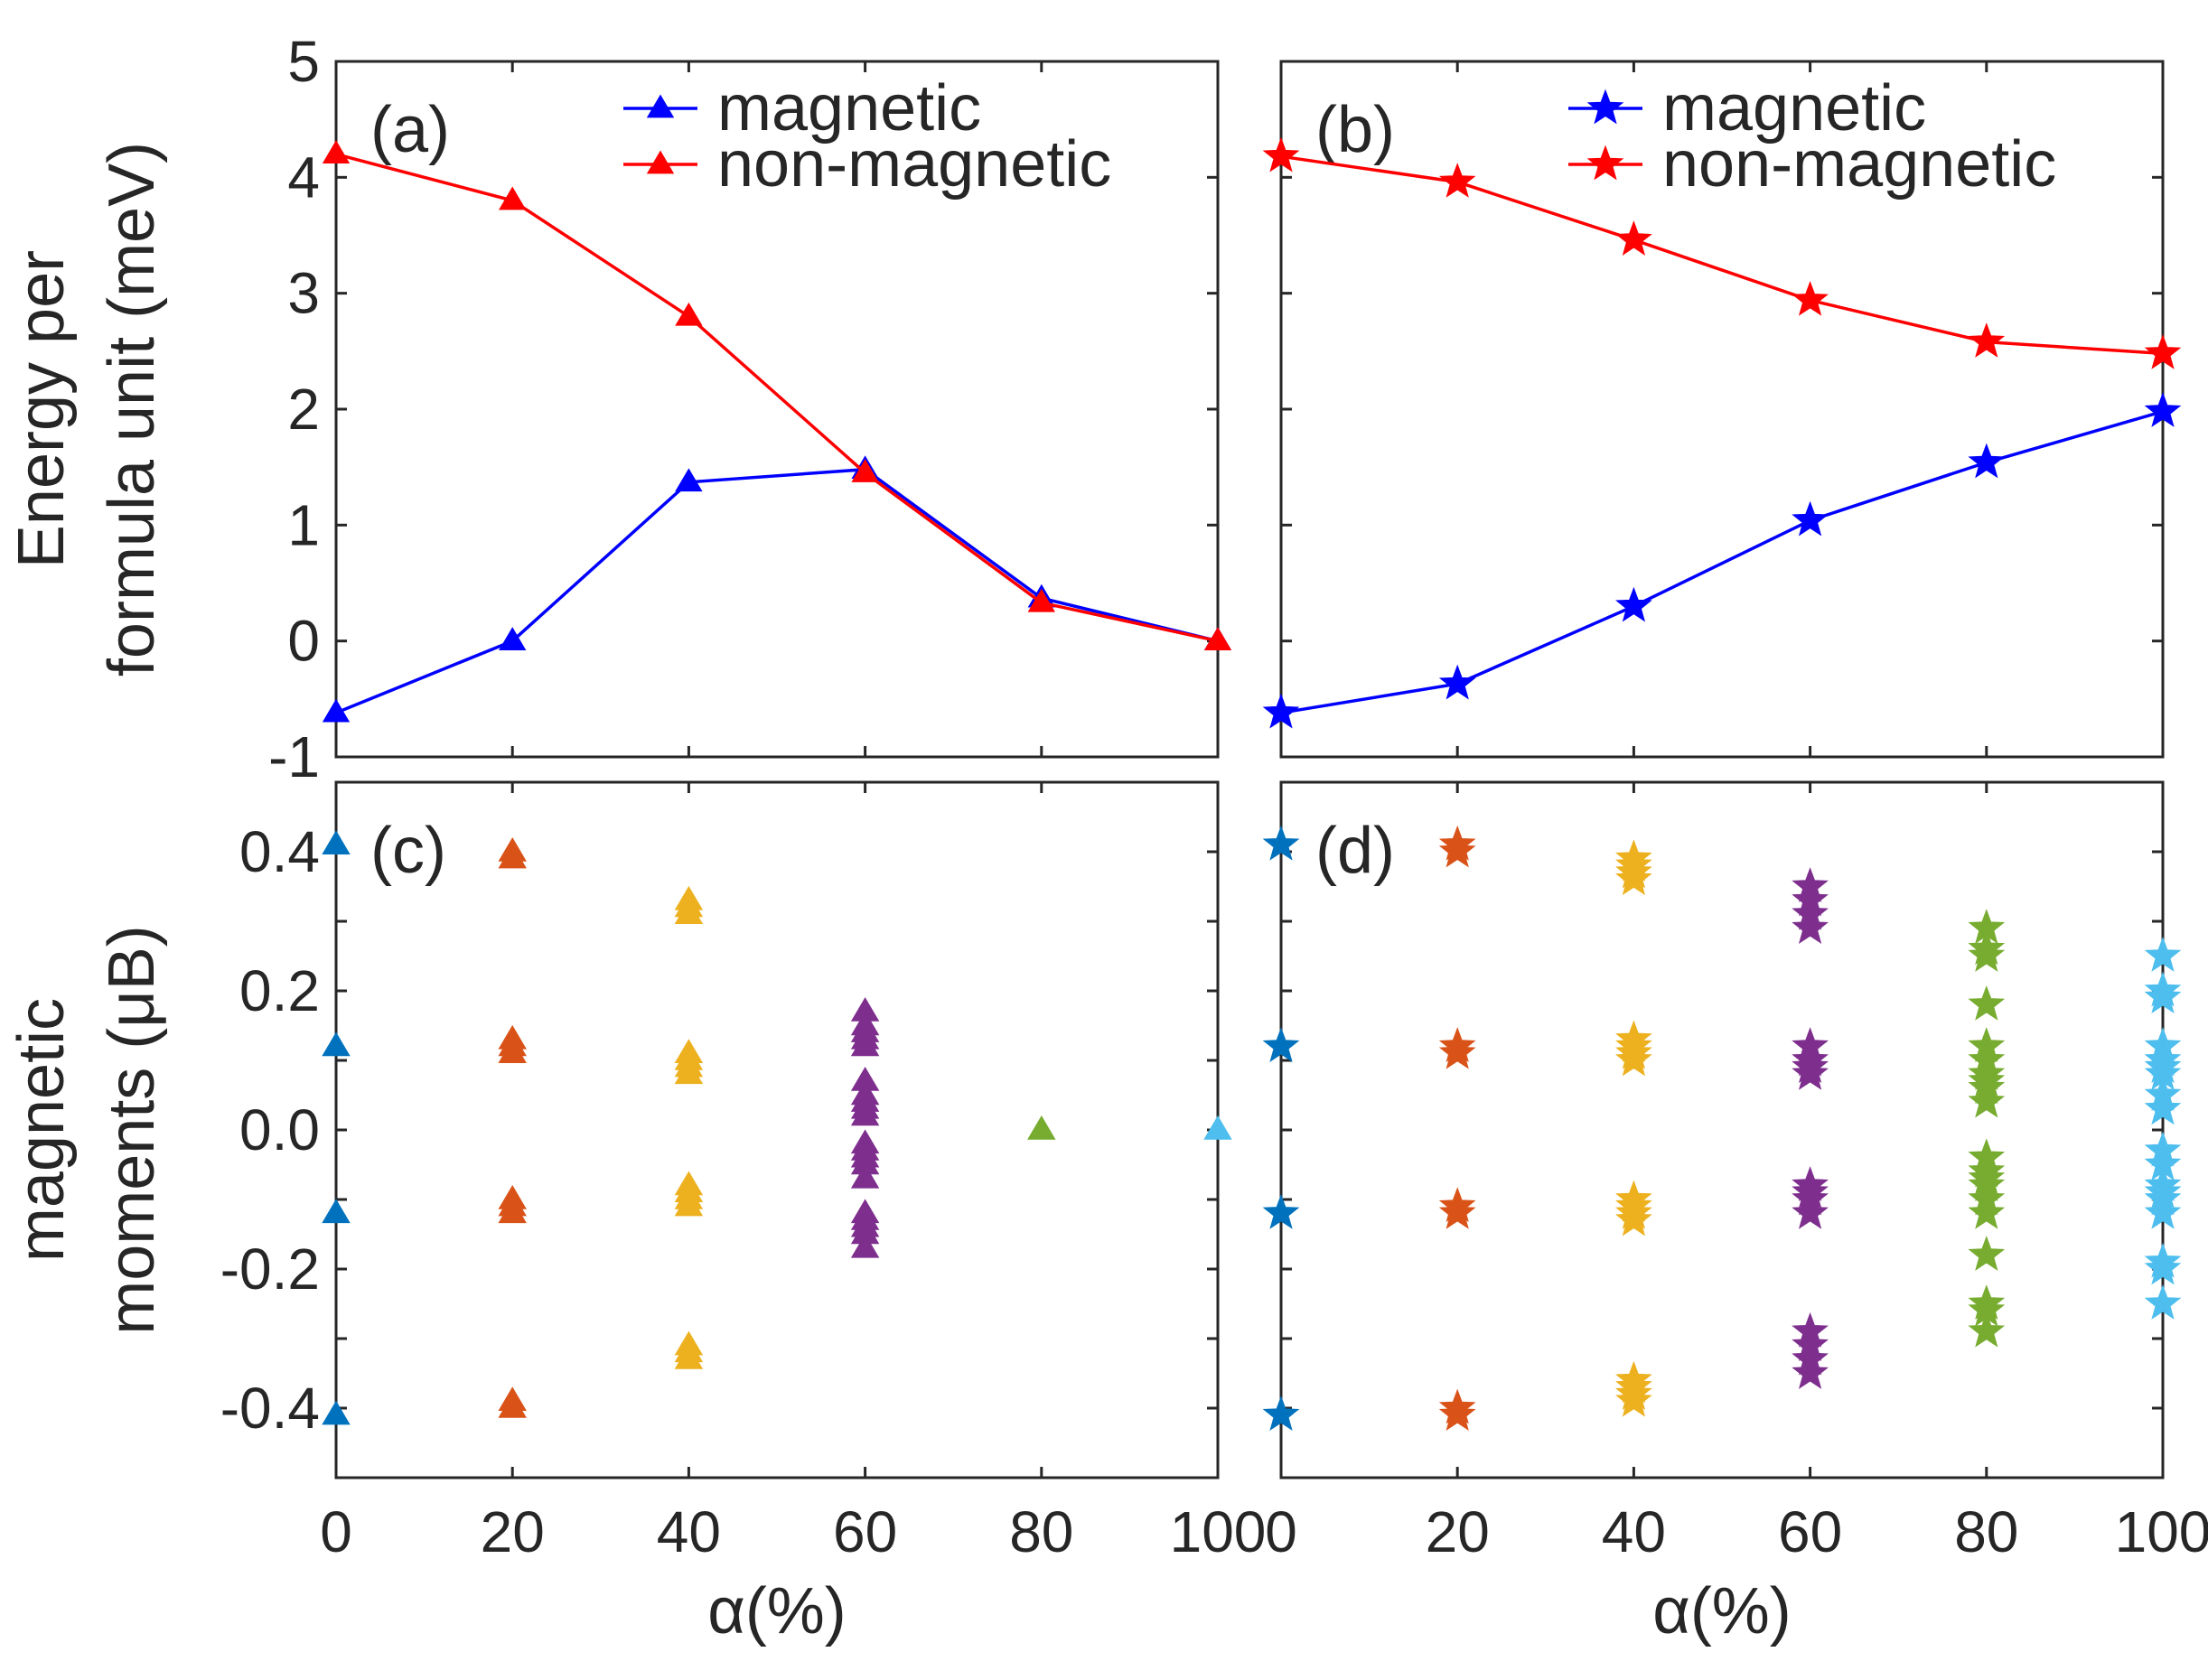  I want to click on y-axis-label: magnetic, so click(41, 1130).